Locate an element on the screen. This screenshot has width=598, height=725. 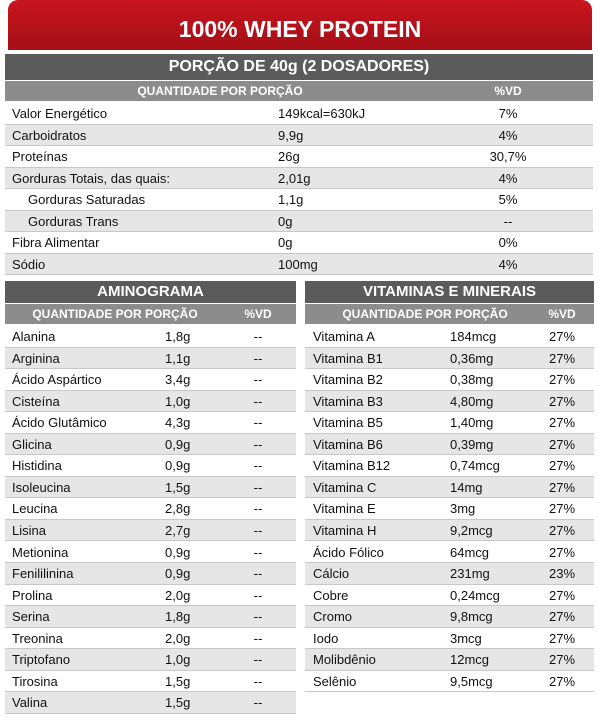
nutrient-name: Vitamina B1 is located at coordinates (348, 358).